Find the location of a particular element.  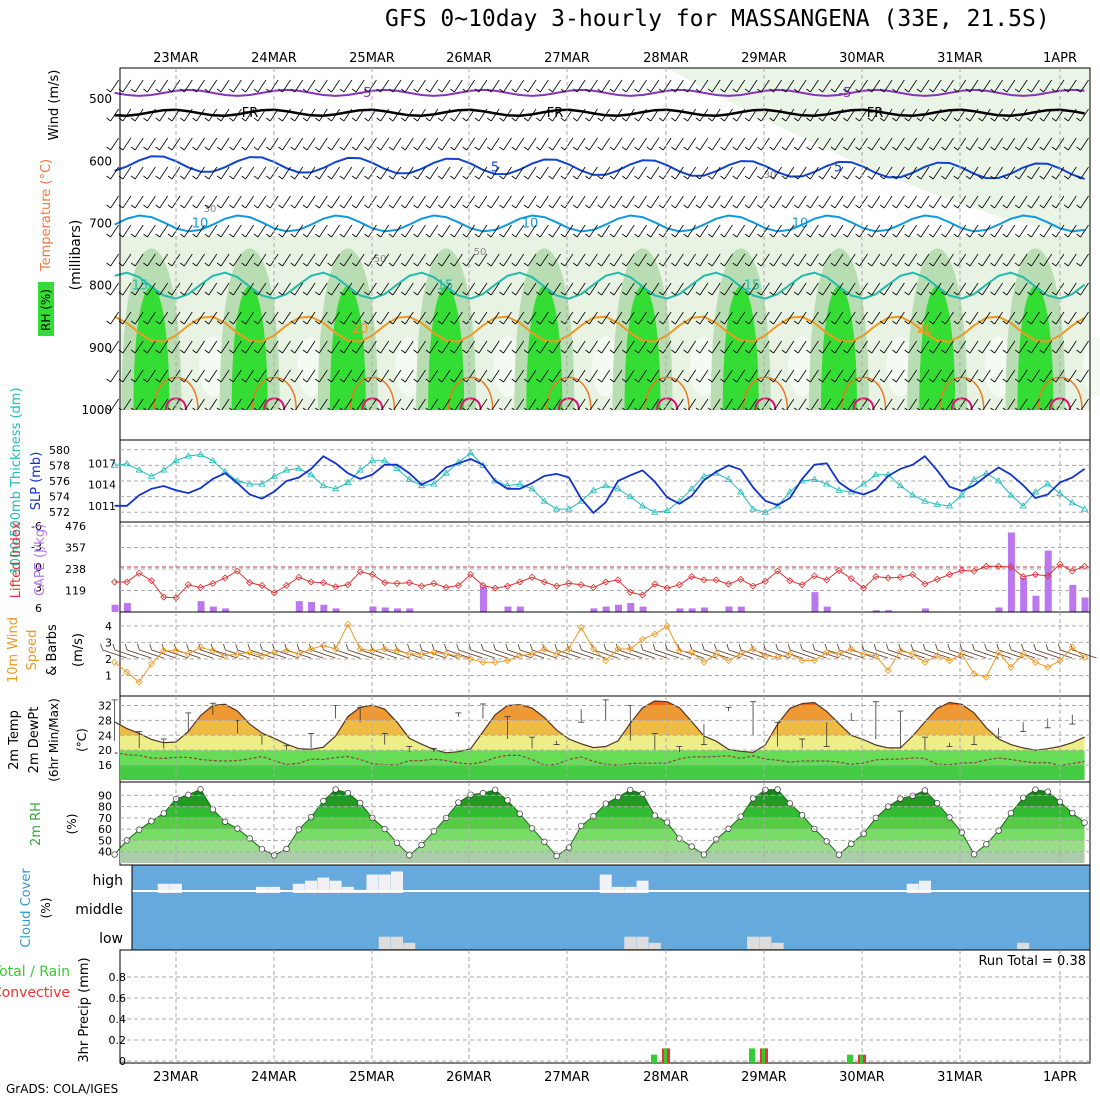

cloud-units: (%) is located at coordinates (46, 908).